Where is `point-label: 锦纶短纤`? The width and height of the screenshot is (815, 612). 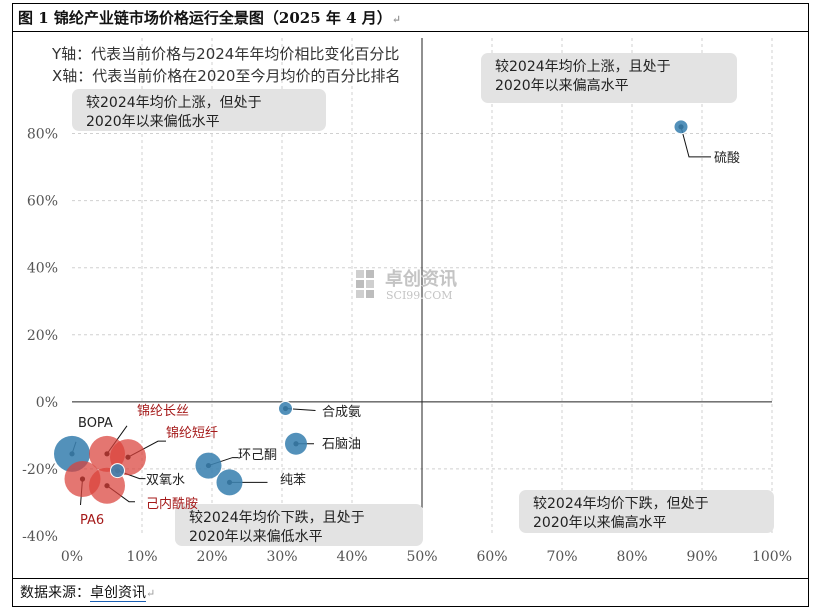
point-label: 锦纶短纤 is located at coordinates (192, 433).